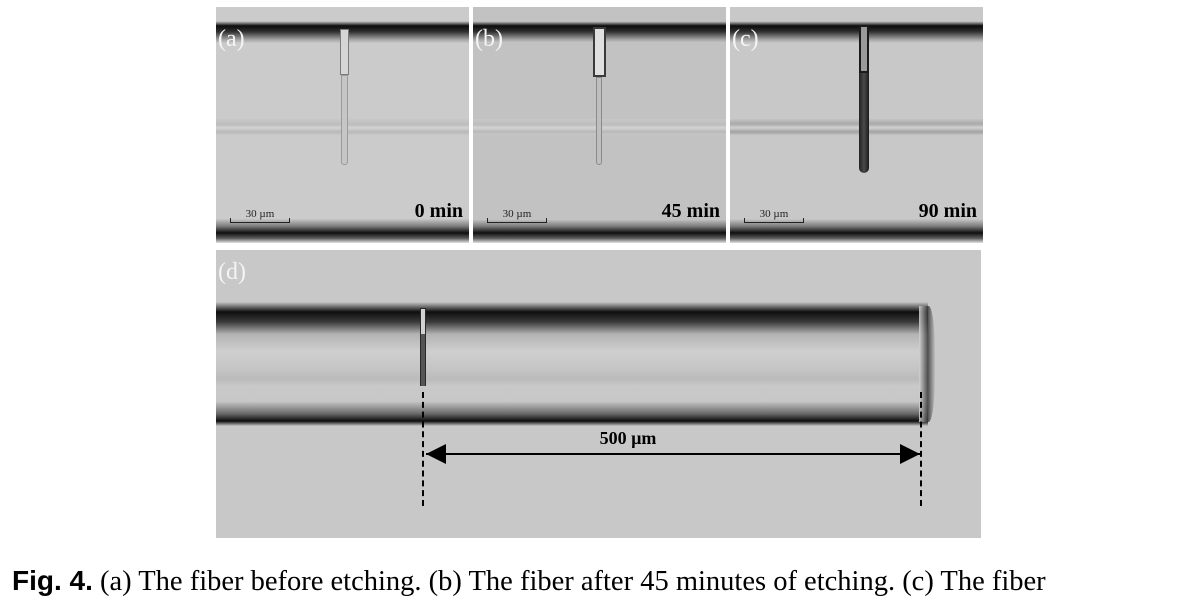 Image resolution: width=1200 pixels, height=614 pixels. What do you see at coordinates (673, 454) in the screenshot?
I see `distance-arrow` at bounding box center [673, 454].